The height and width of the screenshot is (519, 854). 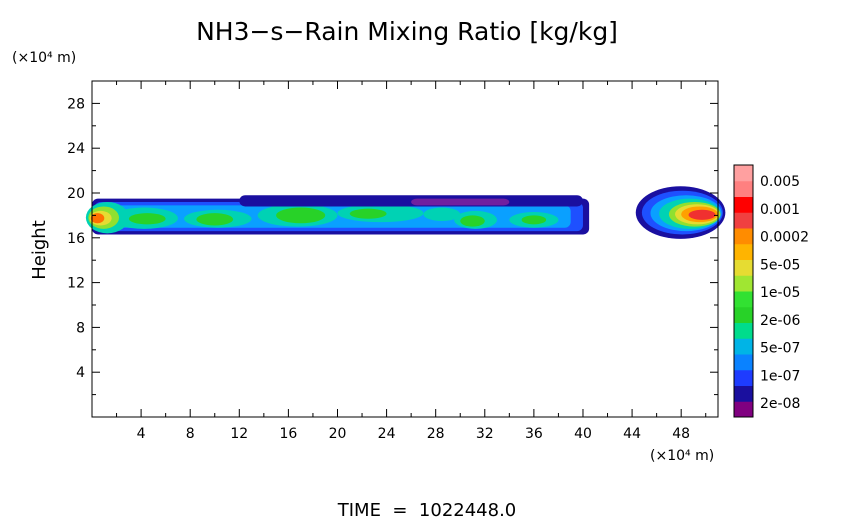 I want to click on x-tick-label: 16, so click(x=288, y=434).